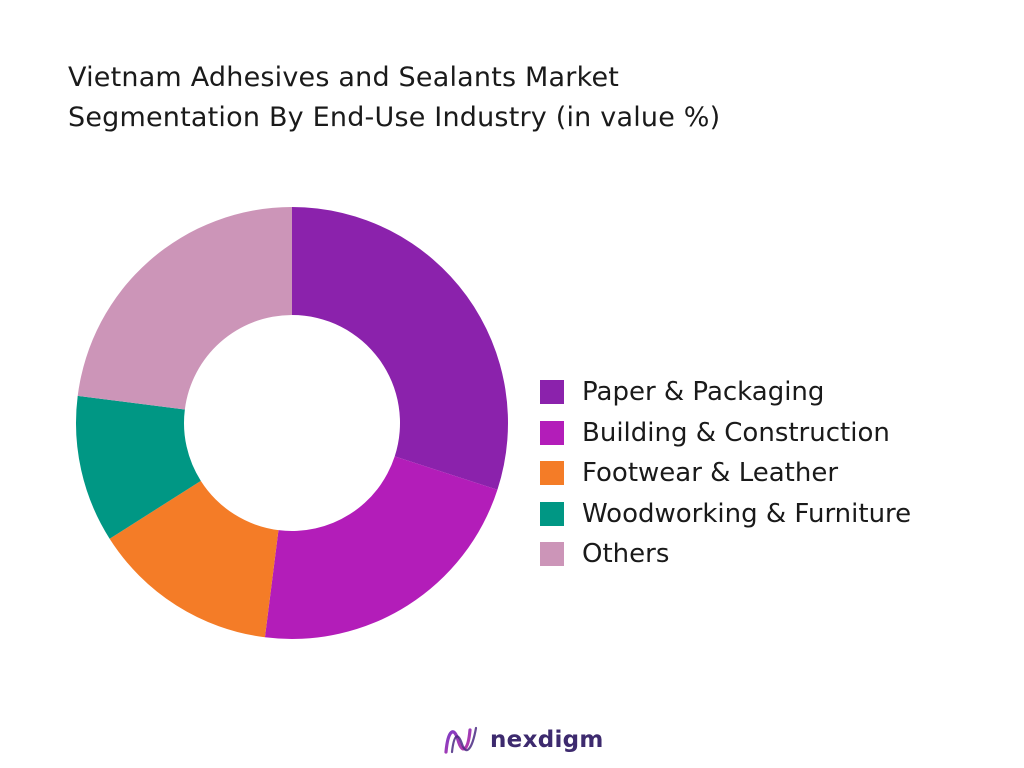  I want to click on legend-label-paper-packaging: Paper & Packaging, so click(703, 392).